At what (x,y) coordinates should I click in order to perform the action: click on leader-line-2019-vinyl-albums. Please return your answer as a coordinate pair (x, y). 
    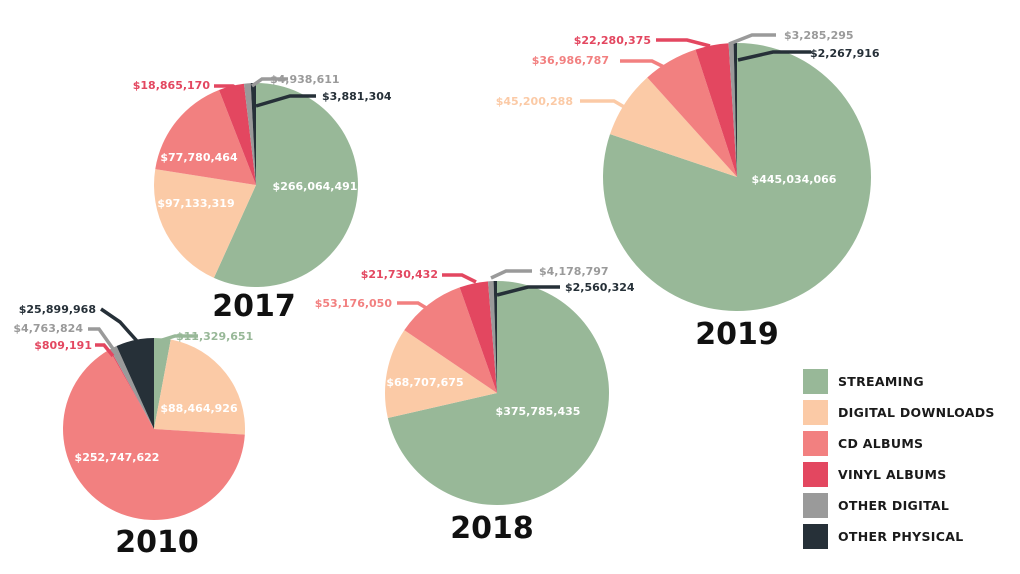
    Looking at the image, I should click on (683, 43).